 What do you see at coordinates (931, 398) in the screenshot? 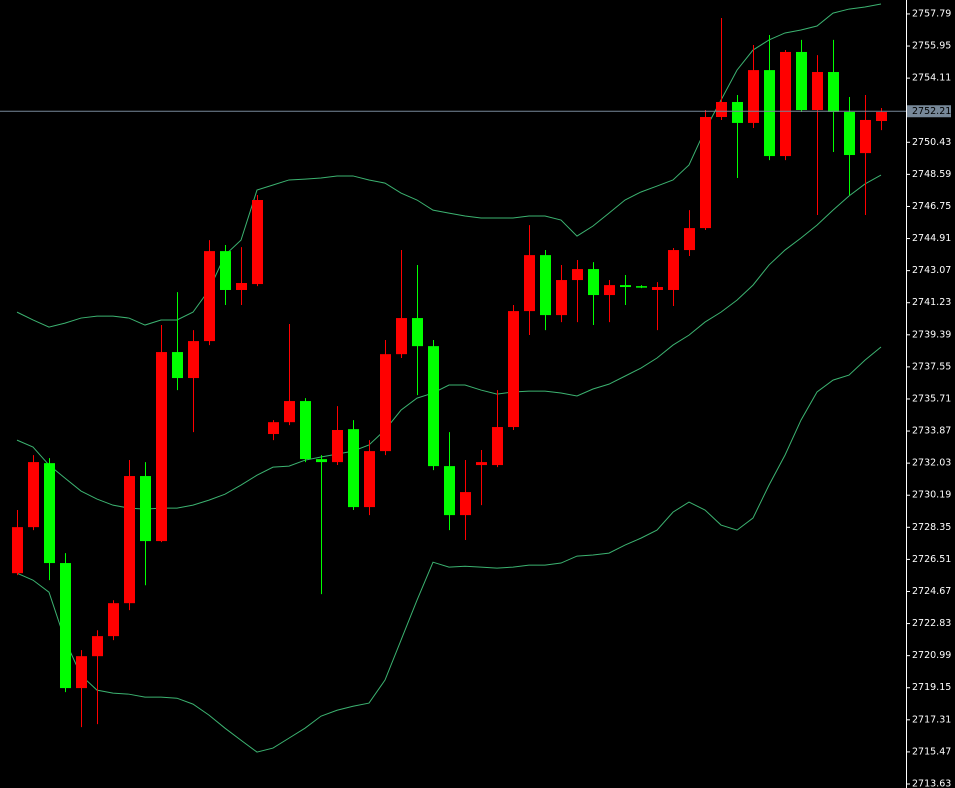
I see `y-tick-label: 2735.71` at bounding box center [931, 398].